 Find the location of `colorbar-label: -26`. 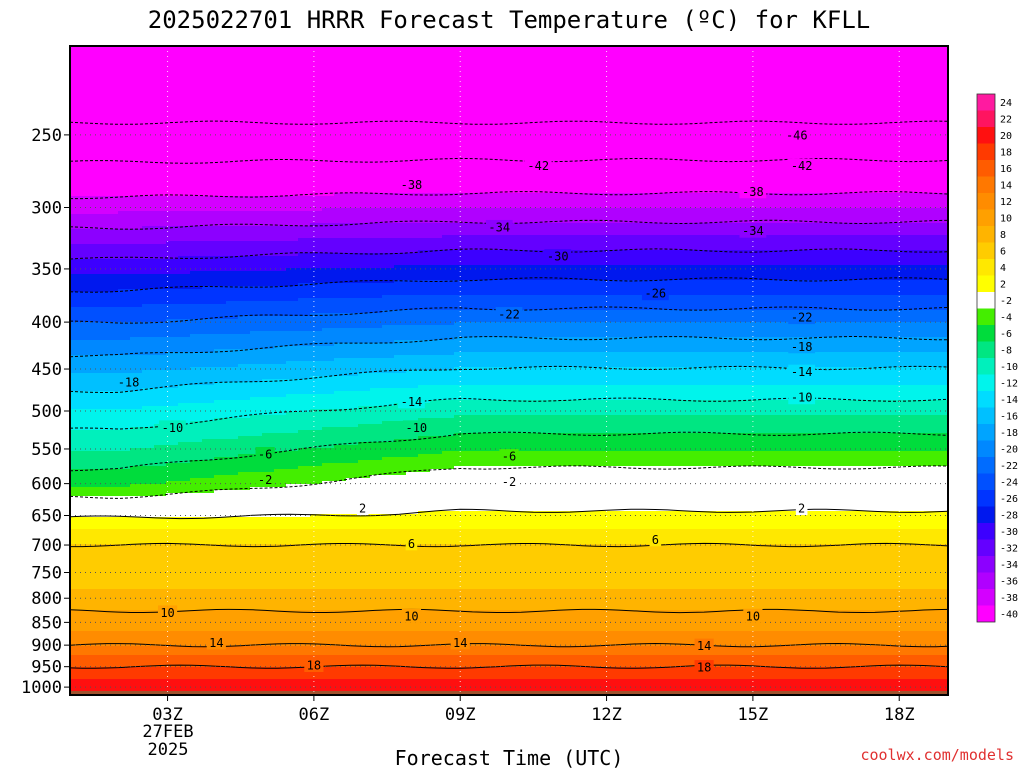

colorbar-label: -26 is located at coordinates (1009, 499).